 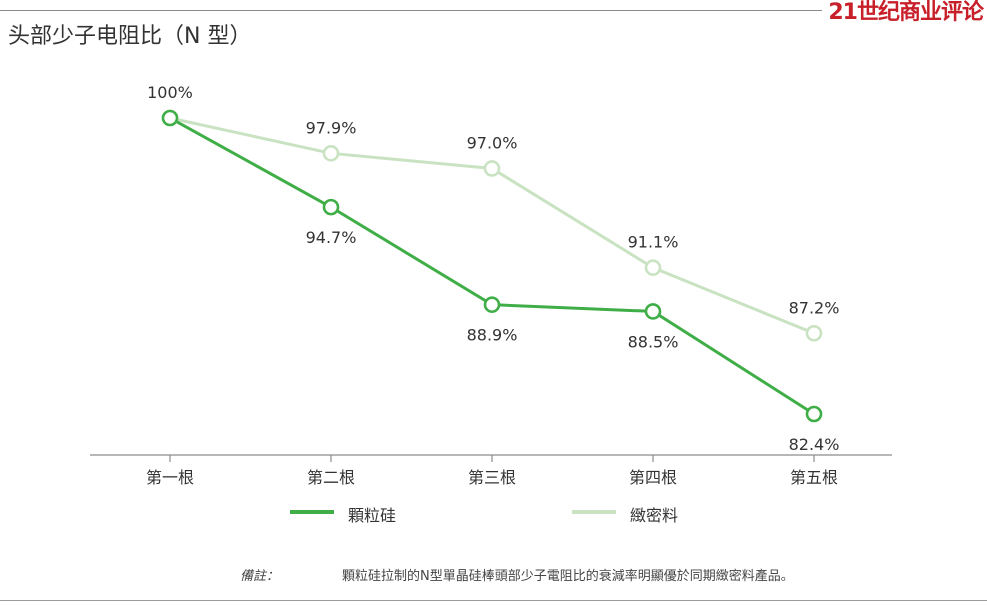 I want to click on data-label: 87.2%, so click(x=814, y=307).